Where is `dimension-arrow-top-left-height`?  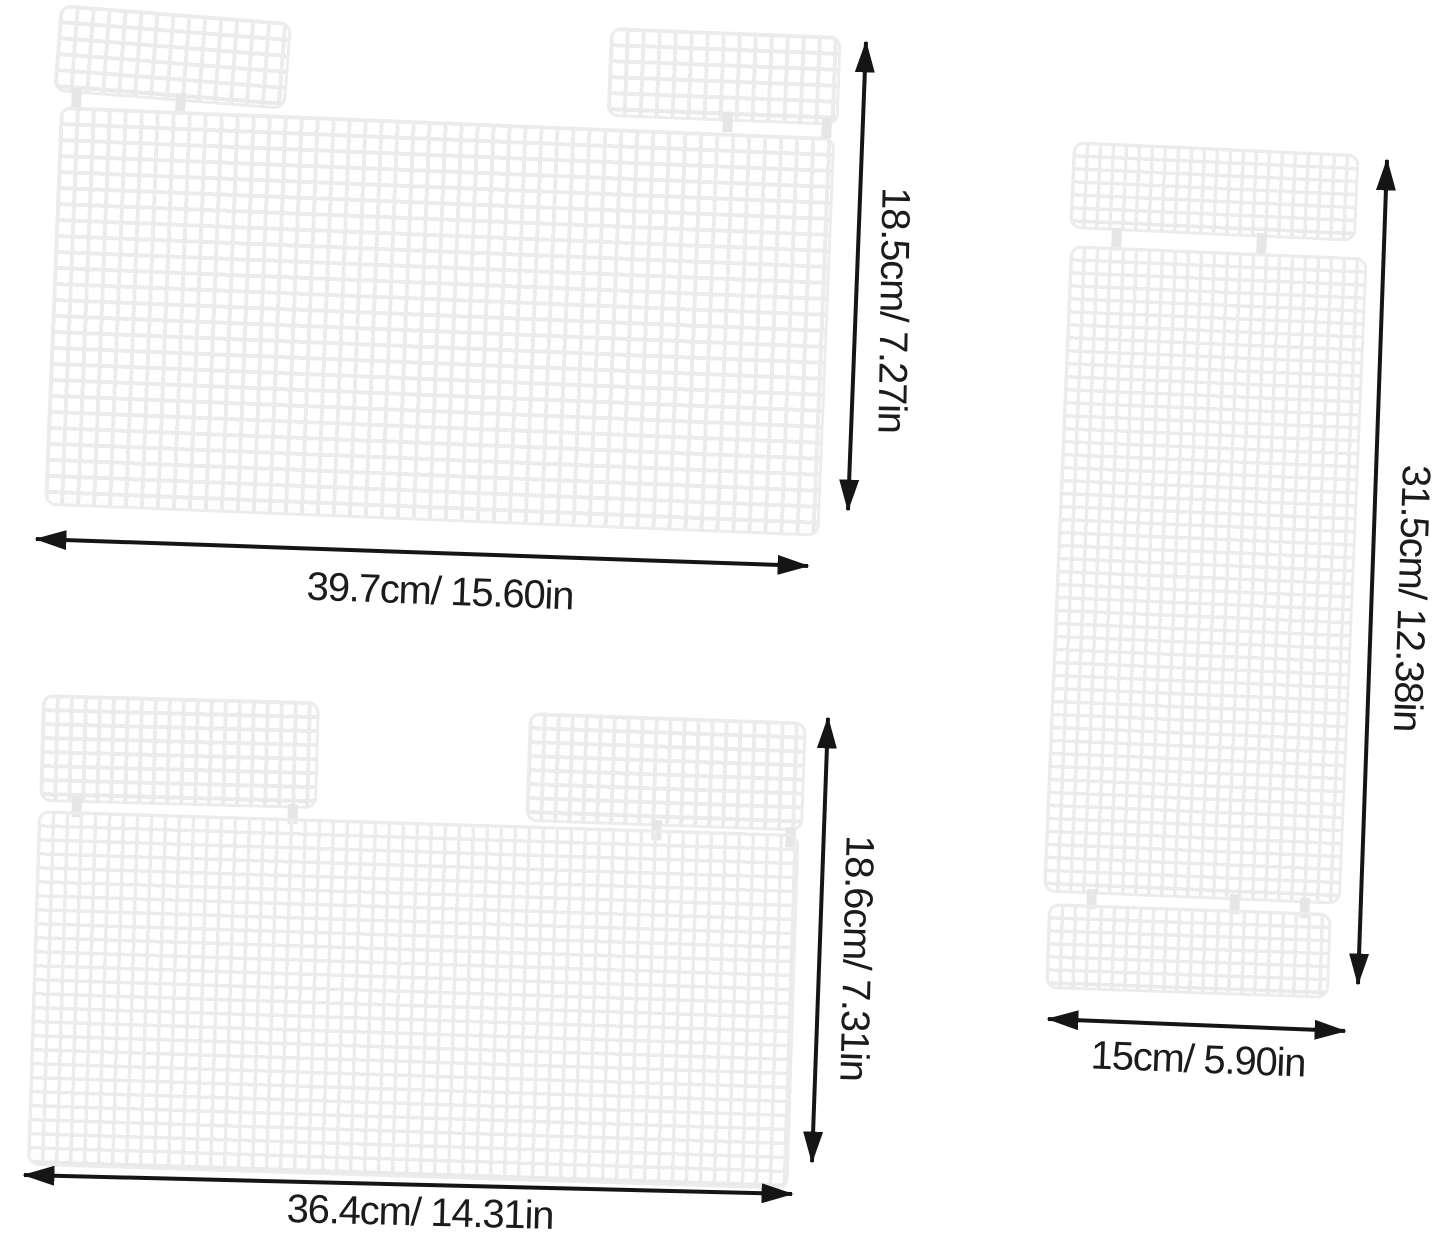
dimension-arrow-top-left-height is located at coordinates (857, 276).